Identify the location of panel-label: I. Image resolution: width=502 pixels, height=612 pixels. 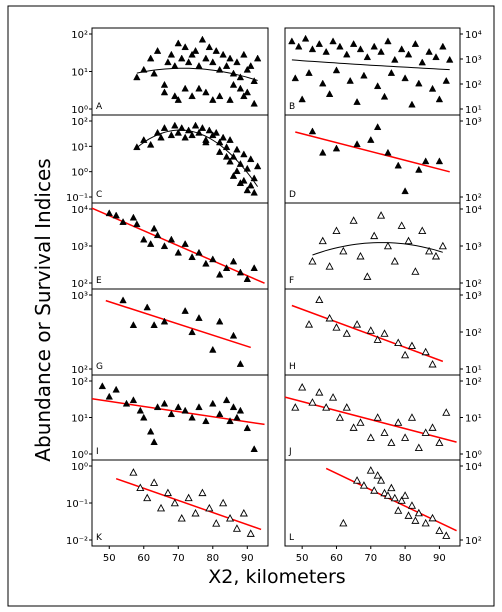
(97, 452).